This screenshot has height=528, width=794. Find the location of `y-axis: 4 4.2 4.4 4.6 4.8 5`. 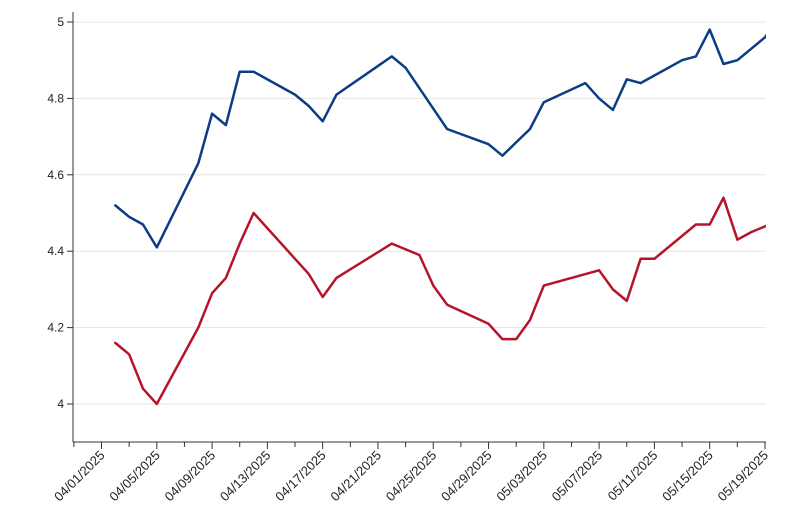

y-axis: 4 4.2 4.4 4.6 4.8 5 is located at coordinates (60, 227).